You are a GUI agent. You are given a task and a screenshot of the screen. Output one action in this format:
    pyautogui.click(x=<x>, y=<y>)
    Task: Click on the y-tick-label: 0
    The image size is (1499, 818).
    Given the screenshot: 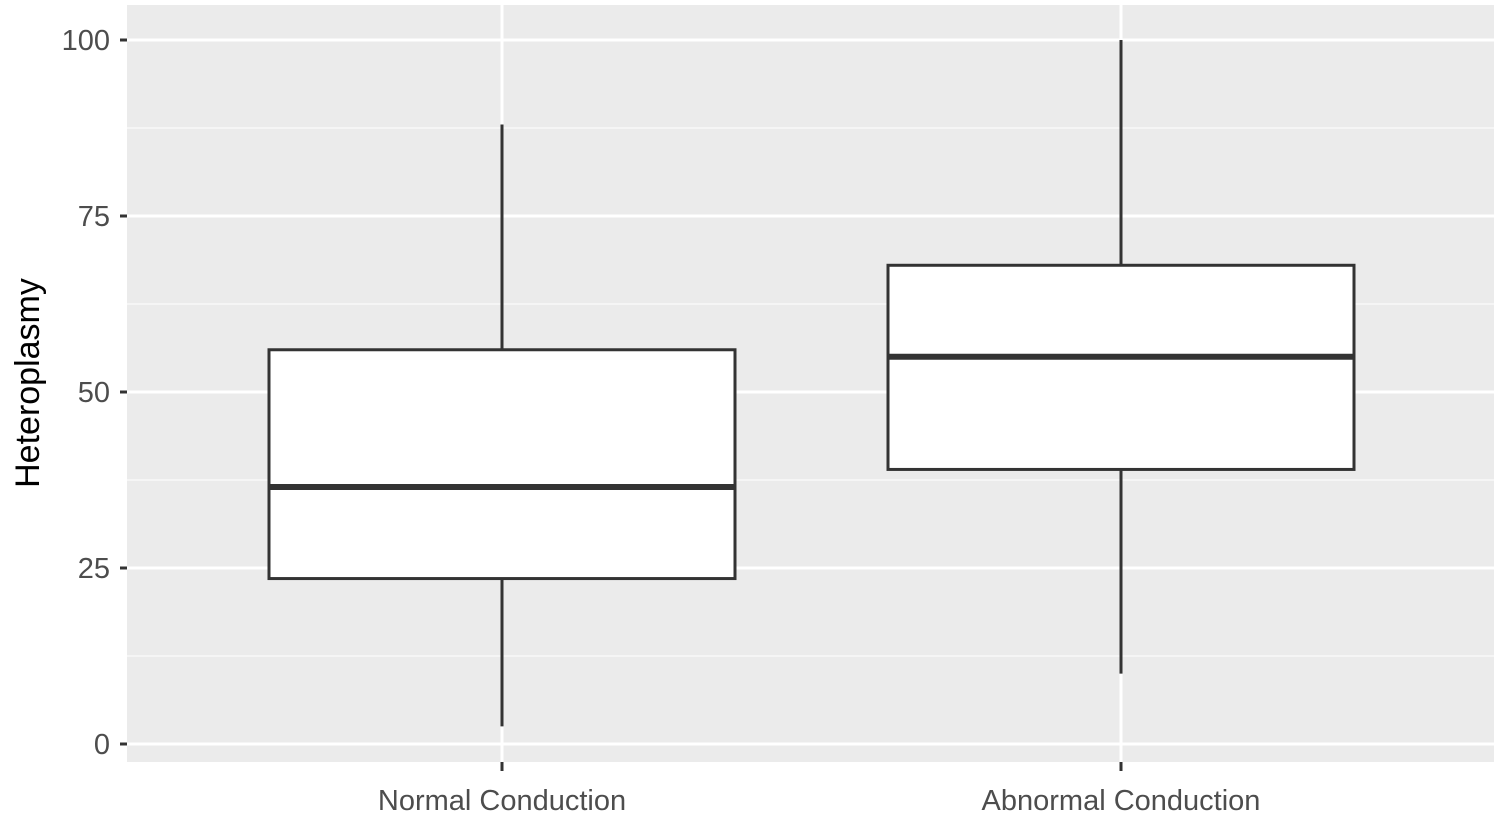 What is the action you would take?
    pyautogui.click(x=102, y=745)
    